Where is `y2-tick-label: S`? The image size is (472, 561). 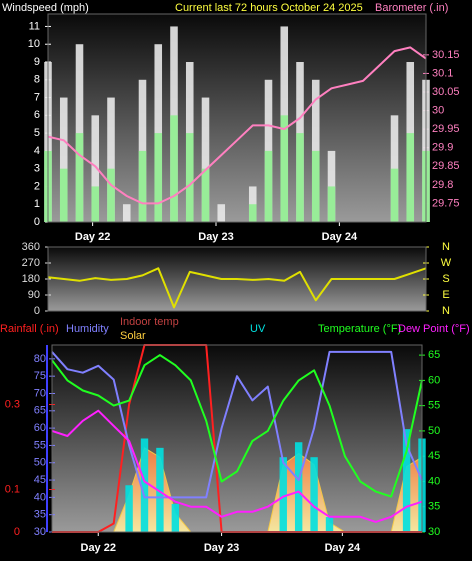
y2-tick-label: S is located at coordinates (445, 279).